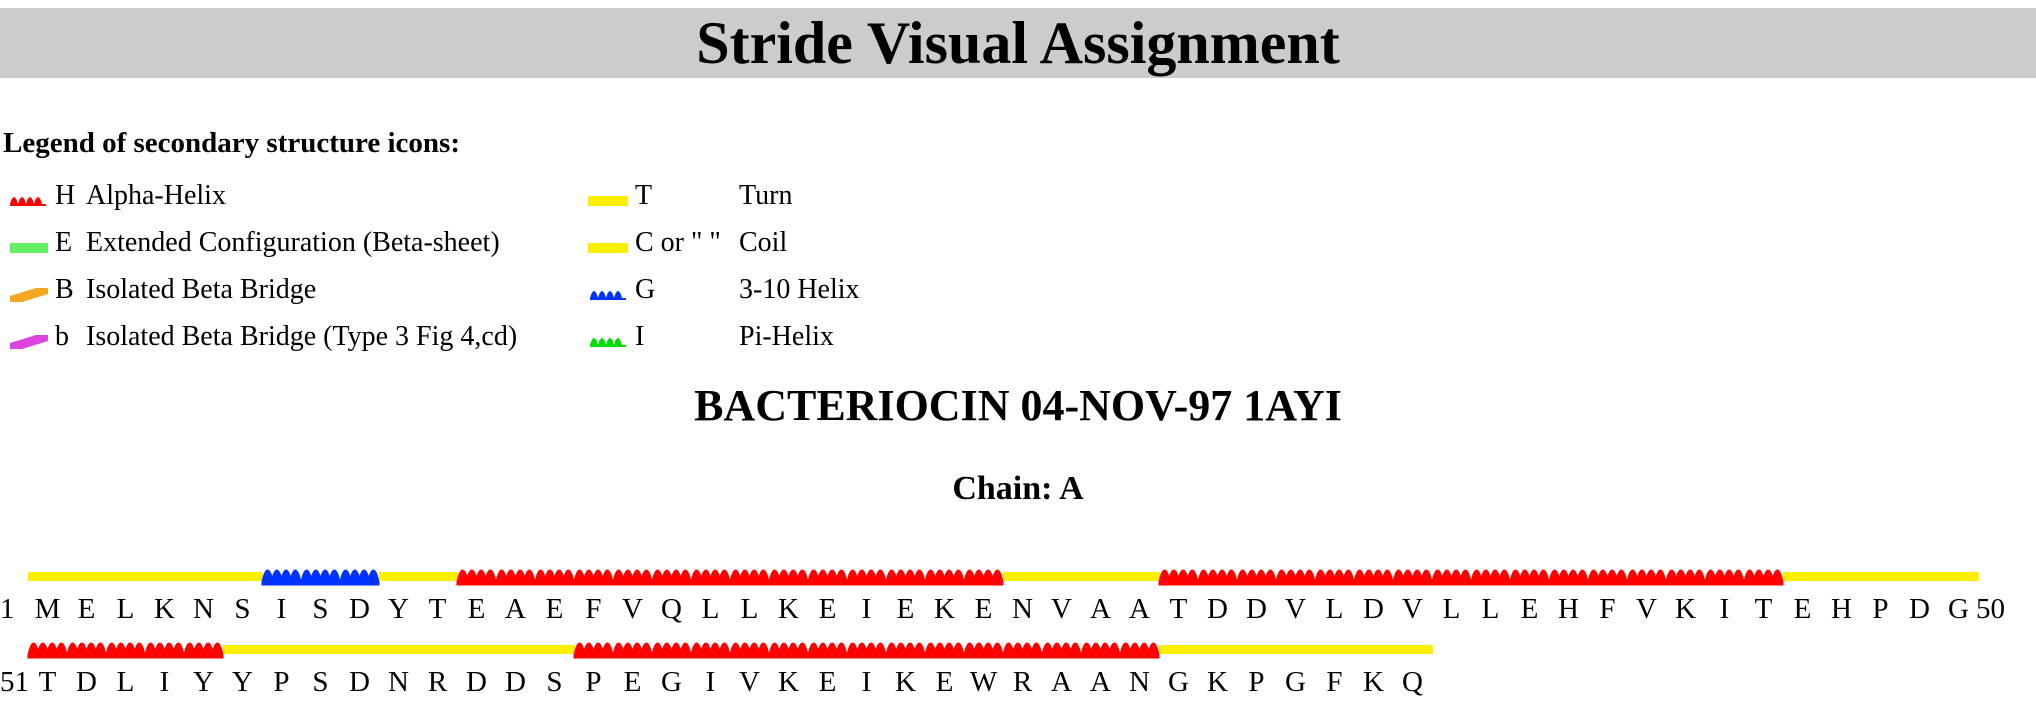  I want to click on residue: R, so click(437, 682).